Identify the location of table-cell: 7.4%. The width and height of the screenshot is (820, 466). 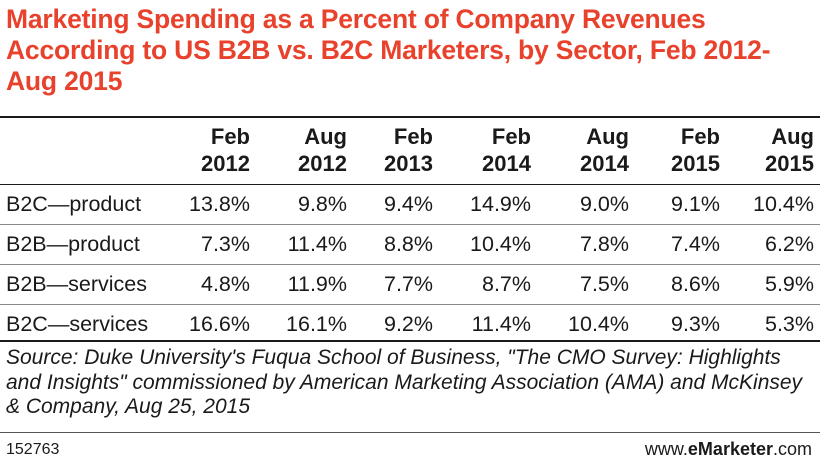
(680, 244).